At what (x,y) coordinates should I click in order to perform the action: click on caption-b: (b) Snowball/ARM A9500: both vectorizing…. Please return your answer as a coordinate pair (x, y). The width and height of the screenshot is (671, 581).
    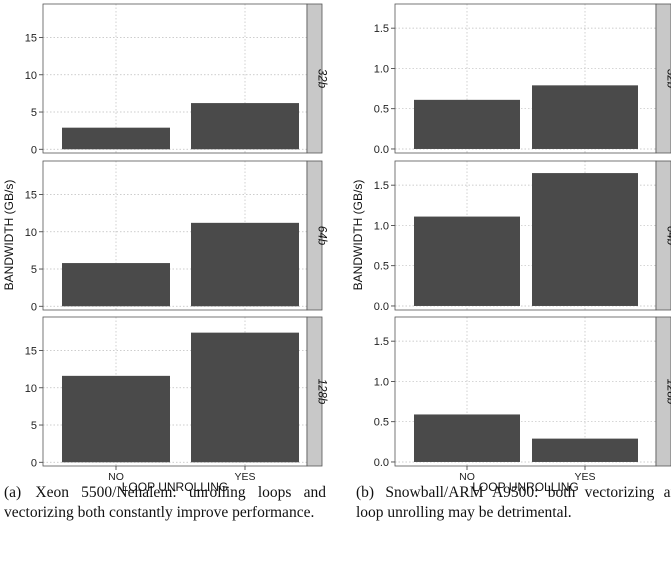
    Looking at the image, I should click on (513, 503).